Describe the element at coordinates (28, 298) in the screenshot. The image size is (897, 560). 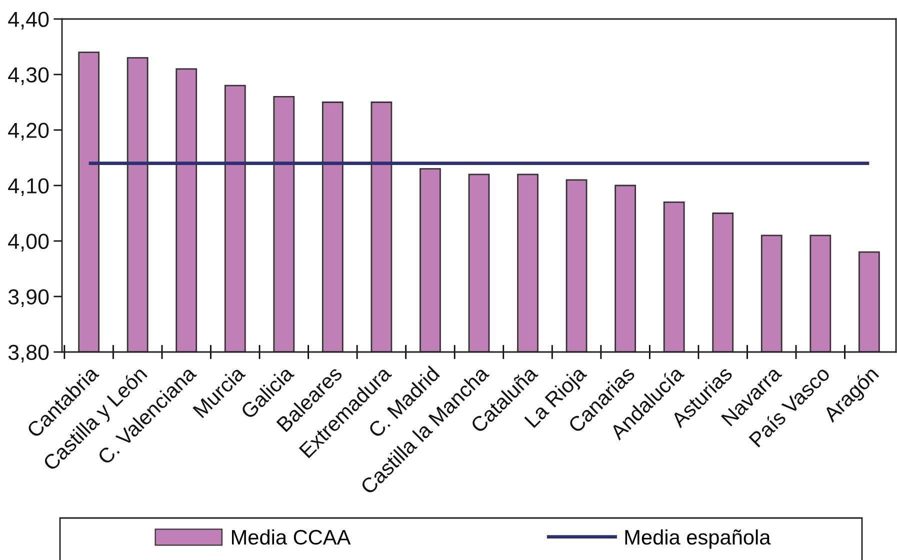
I see `y-tick-label: 3,90` at that location.